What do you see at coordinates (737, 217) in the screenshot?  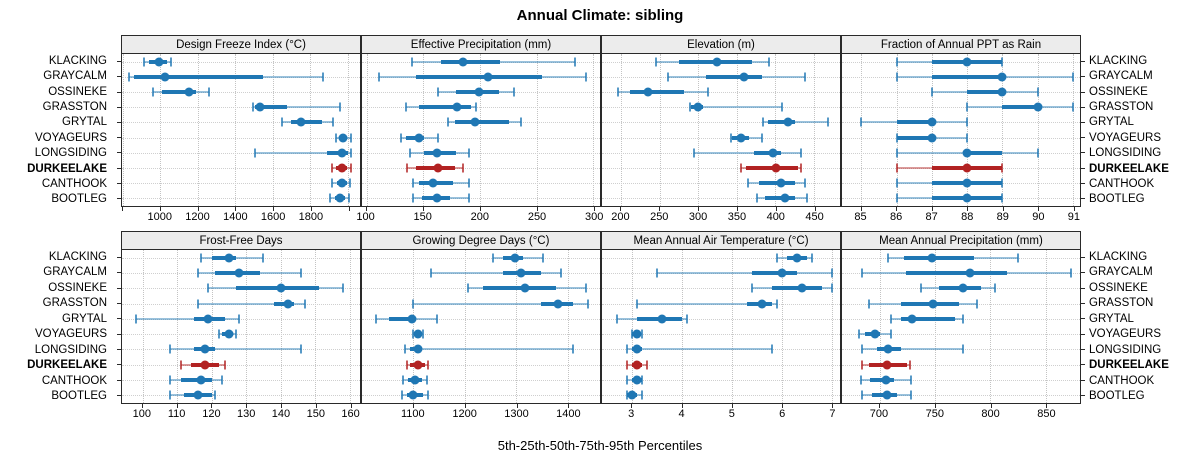 I see `axis-tick-label: 350` at bounding box center [737, 217].